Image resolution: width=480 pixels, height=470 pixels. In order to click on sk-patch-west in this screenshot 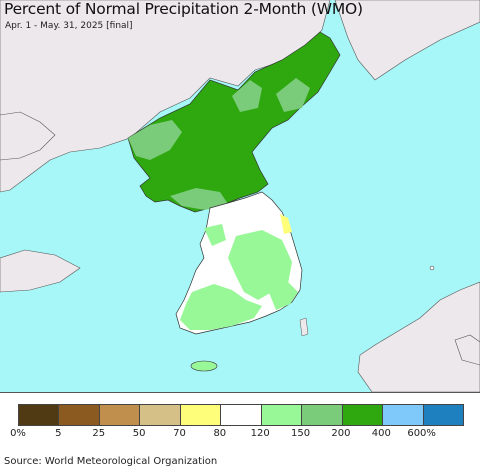, I will do `click(215, 235)`.